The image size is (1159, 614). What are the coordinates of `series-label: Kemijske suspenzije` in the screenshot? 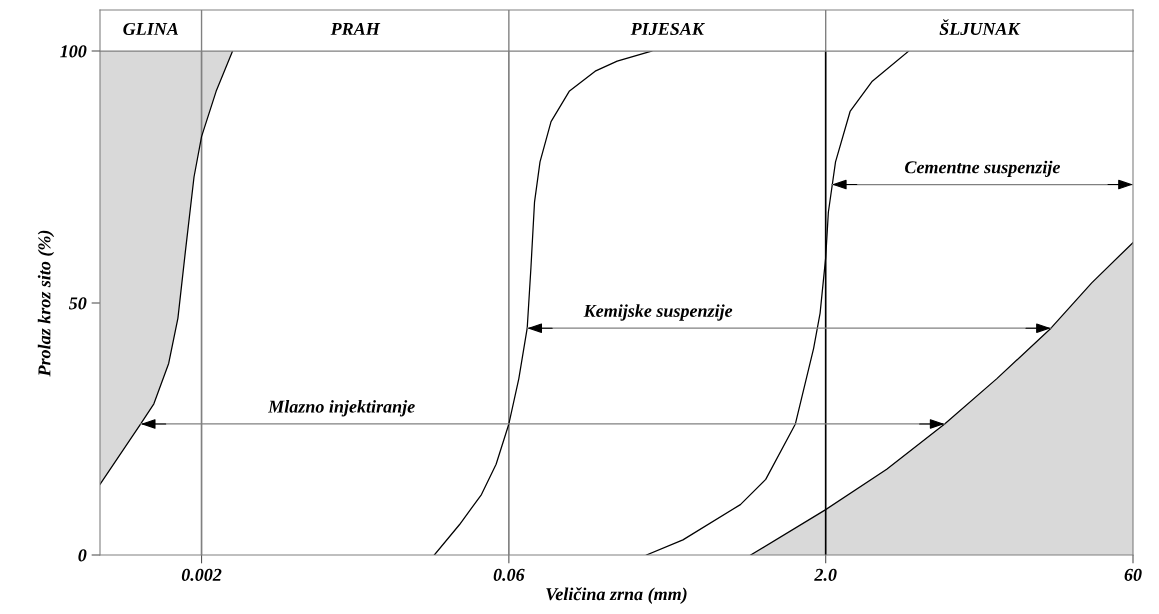 It's located at (658, 312).